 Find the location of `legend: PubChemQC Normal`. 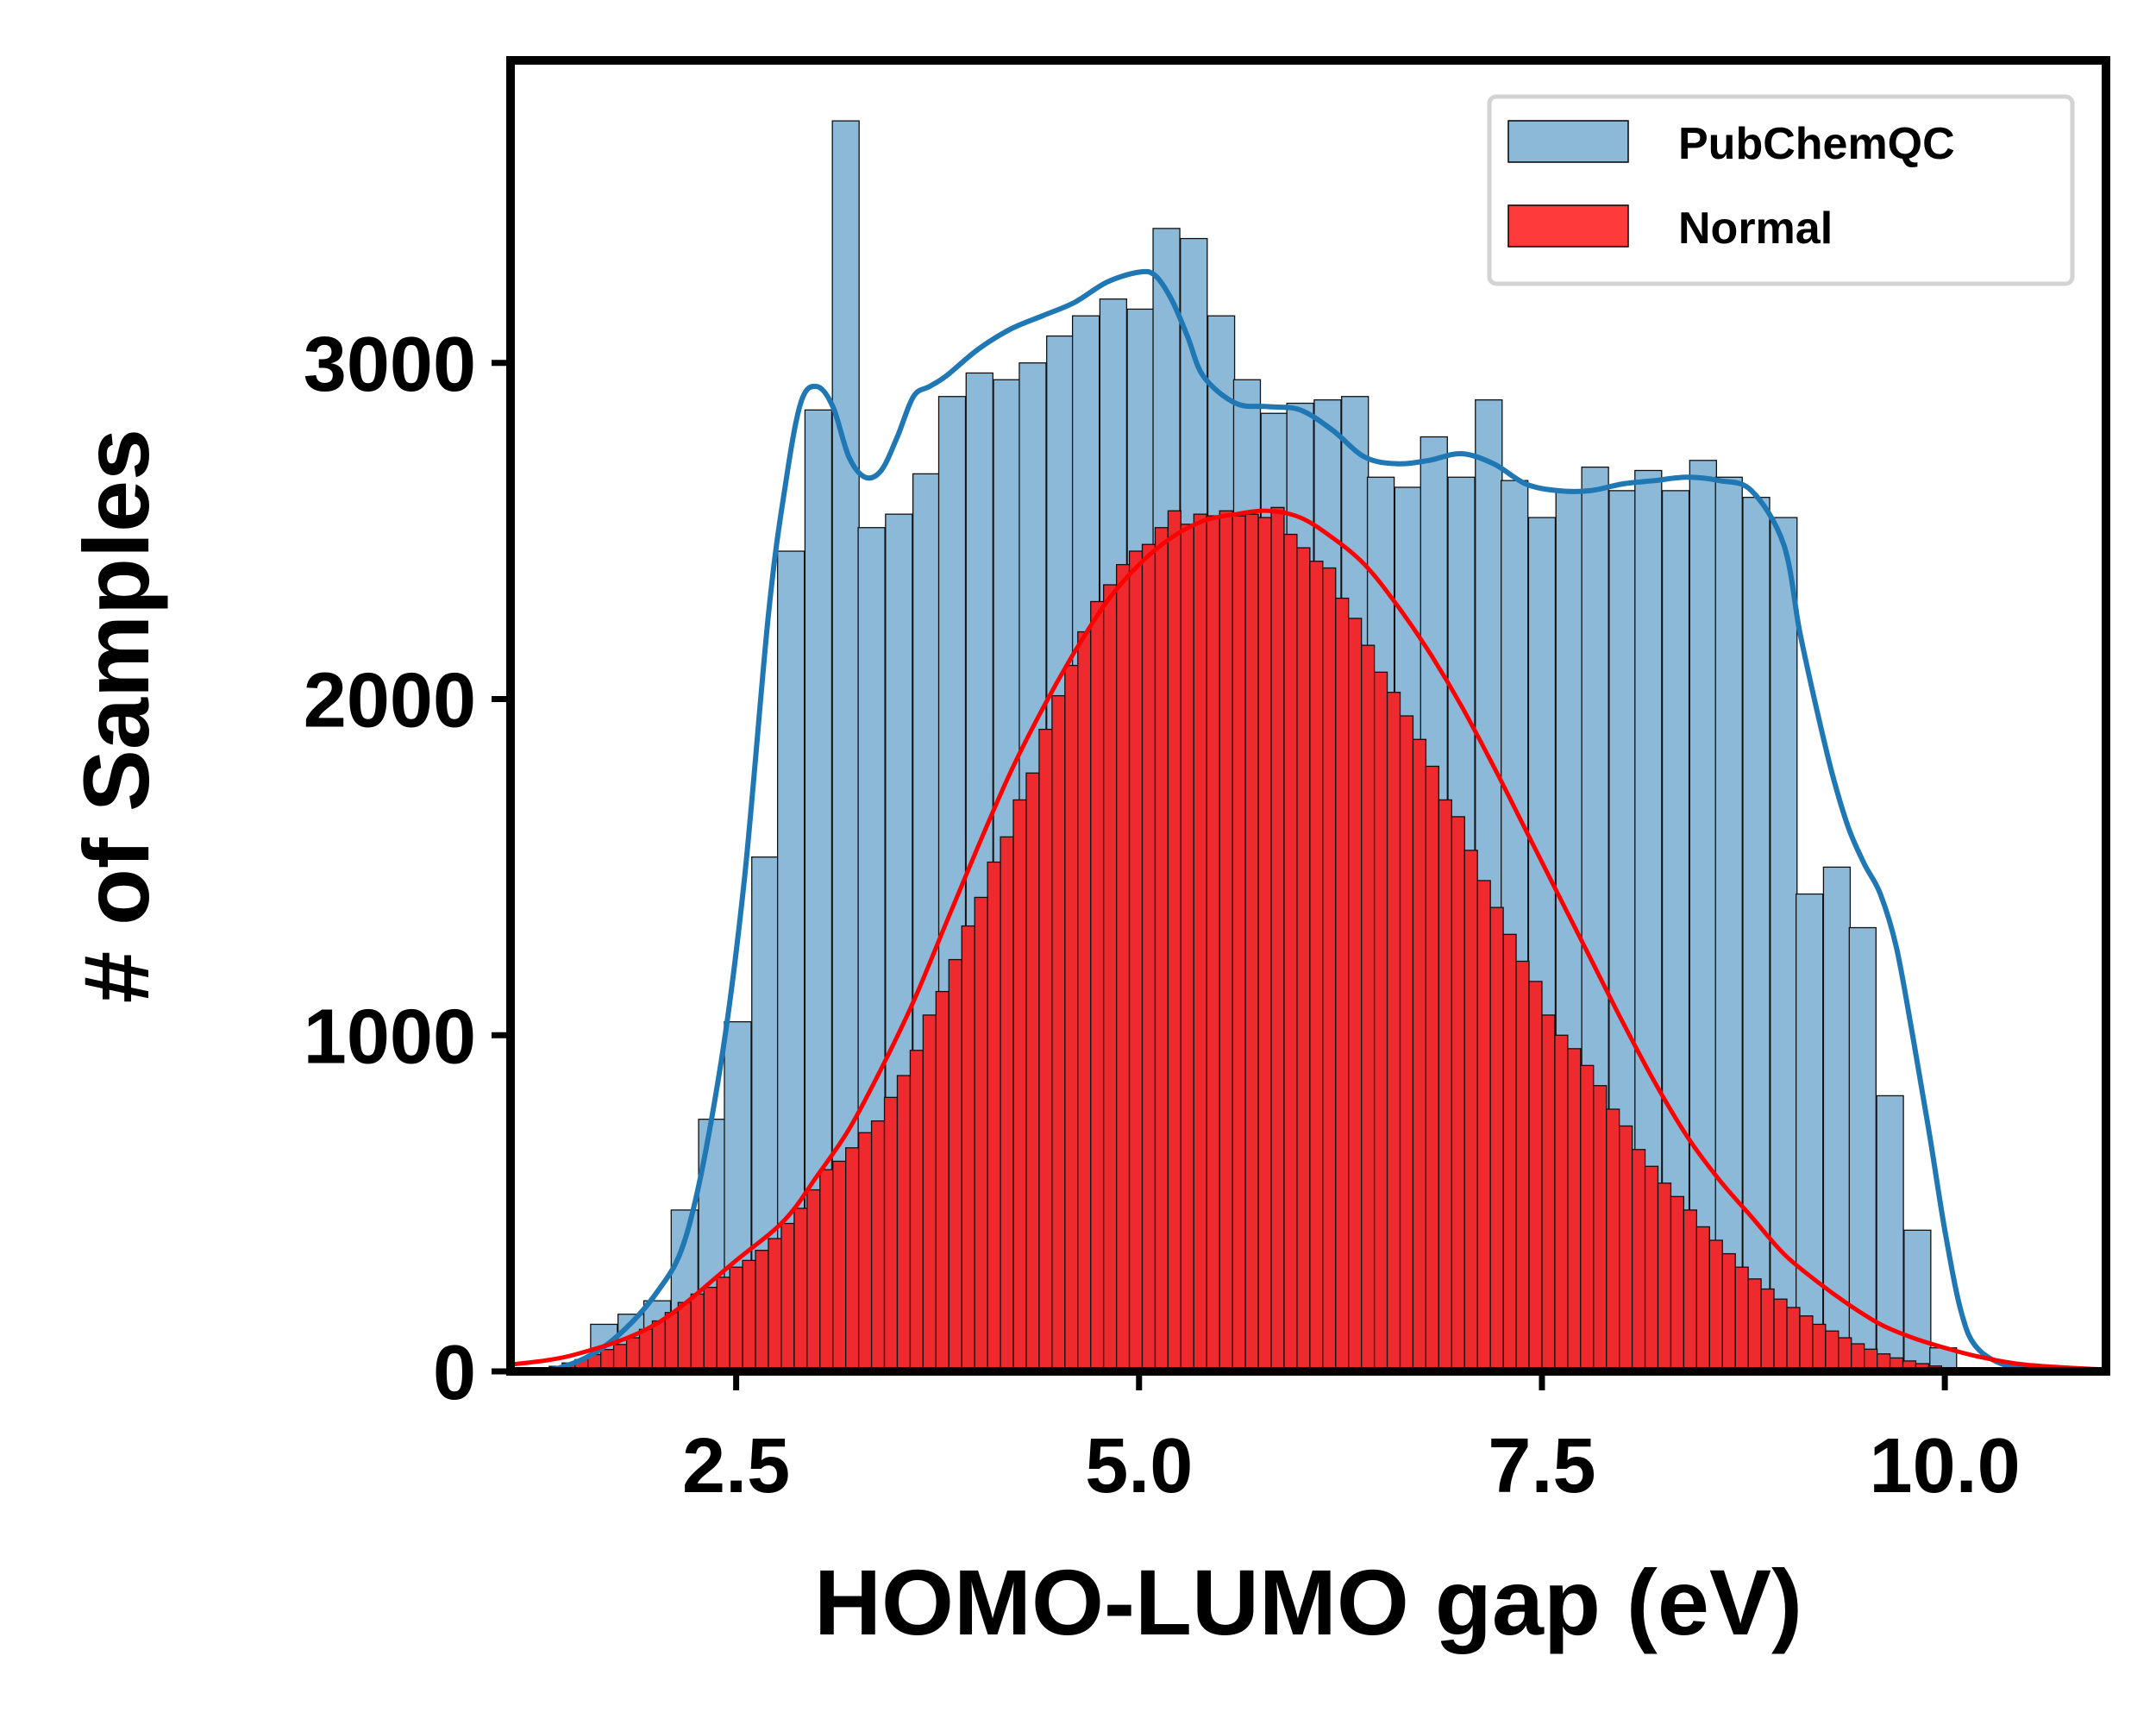

legend: PubChemQC Normal is located at coordinates (1781, 190).